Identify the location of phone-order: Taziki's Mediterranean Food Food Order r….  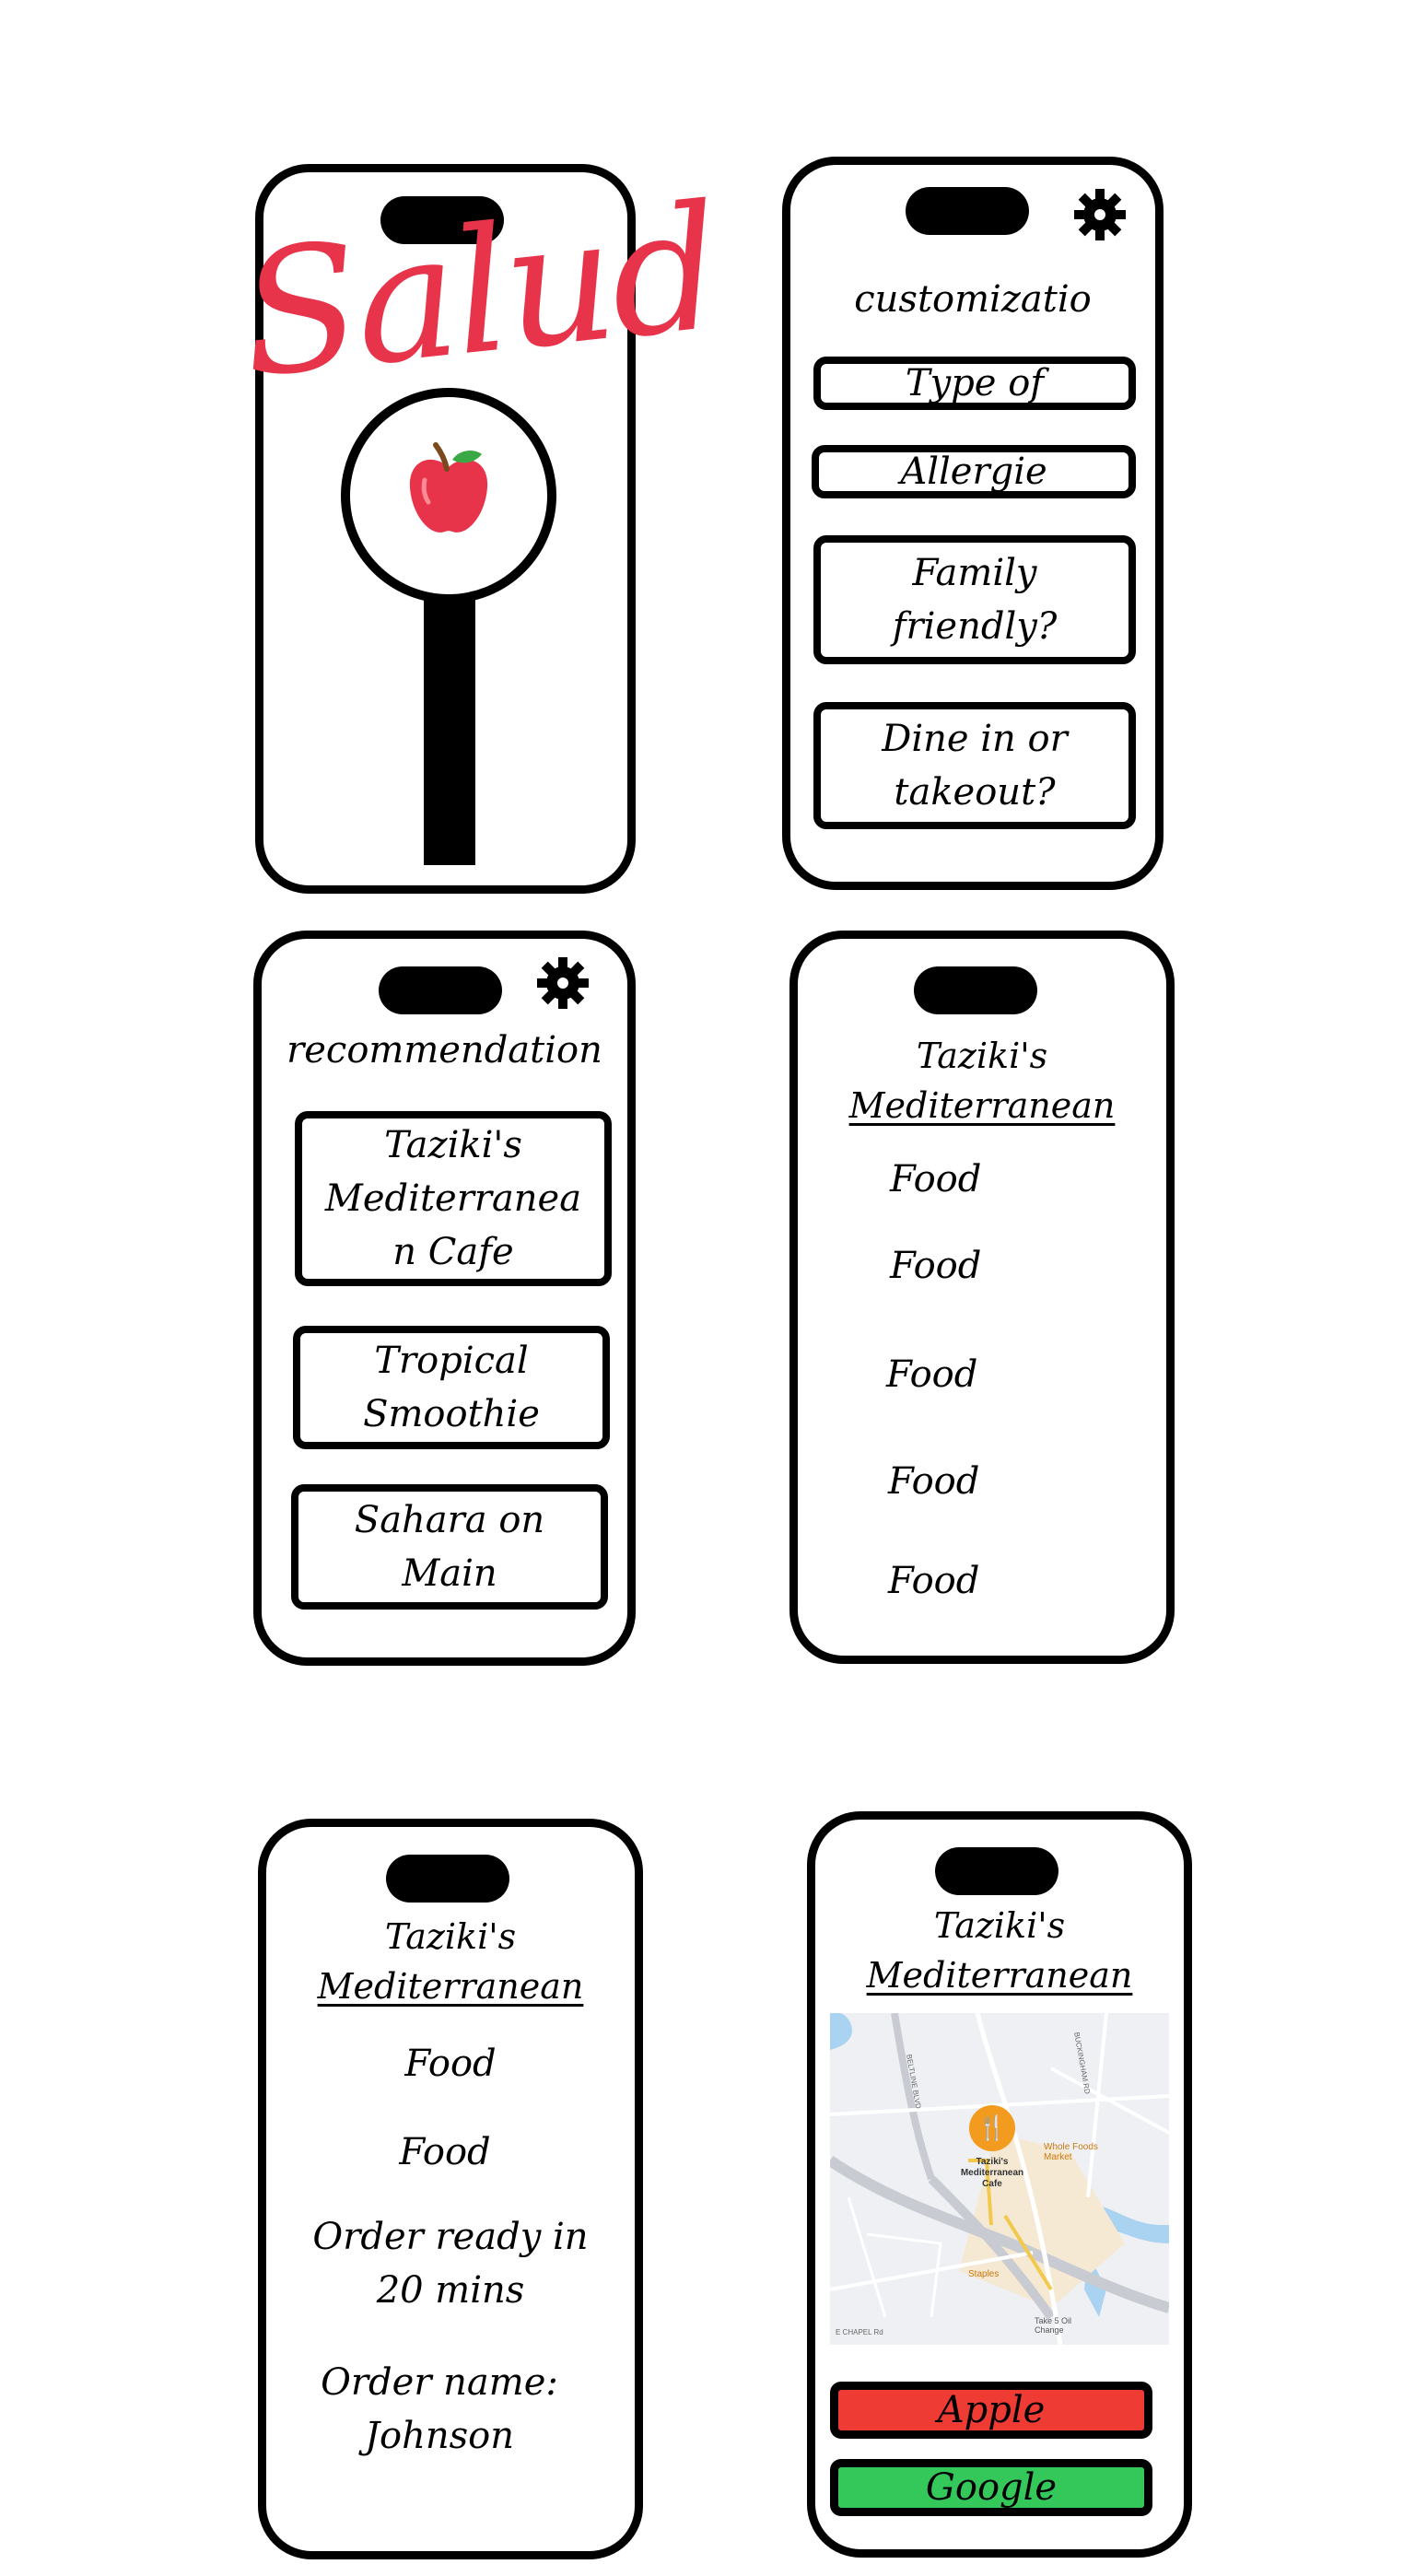
(450, 2189).